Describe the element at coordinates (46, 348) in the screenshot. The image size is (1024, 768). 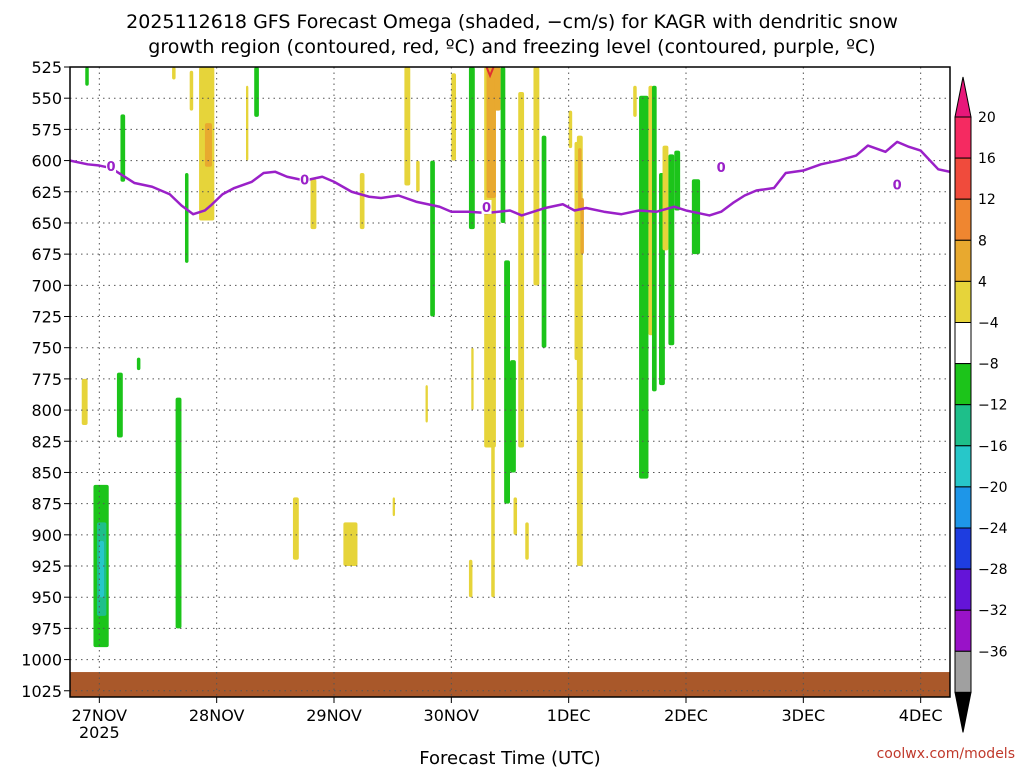
I see `y-tick-label: 750` at that location.